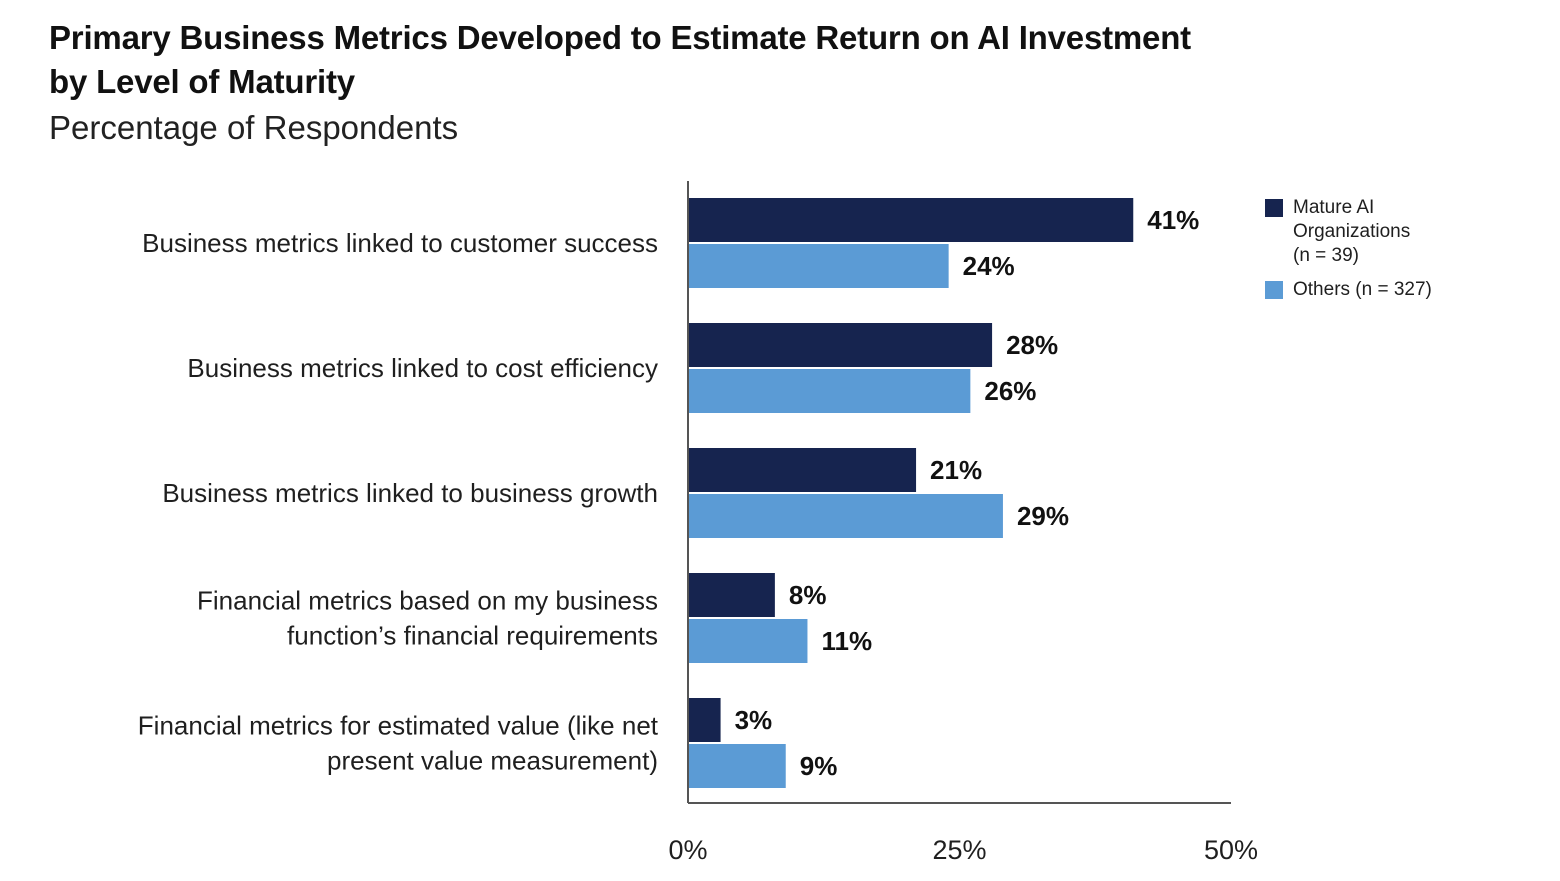 The image size is (1560, 881). Describe the element at coordinates (687, 850) in the screenshot. I see `x-tick-label: 0%` at that location.